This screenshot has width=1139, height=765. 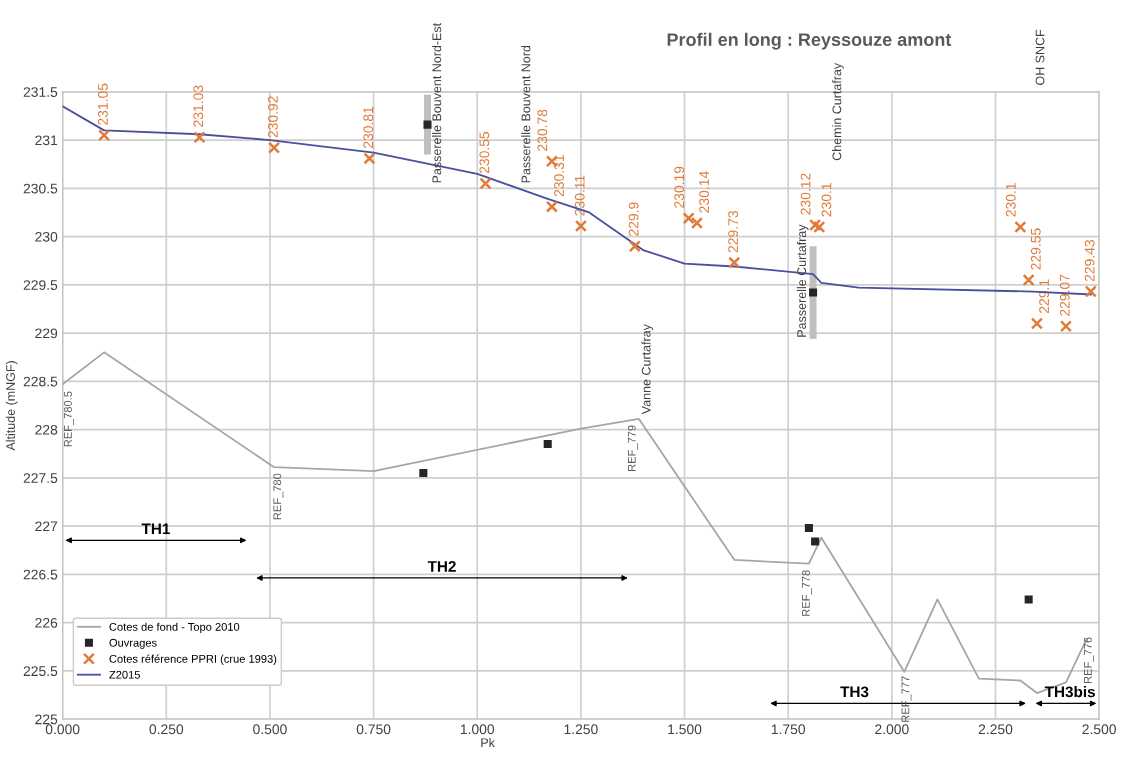 I want to click on annotation: TH3, so click(x=854, y=692).